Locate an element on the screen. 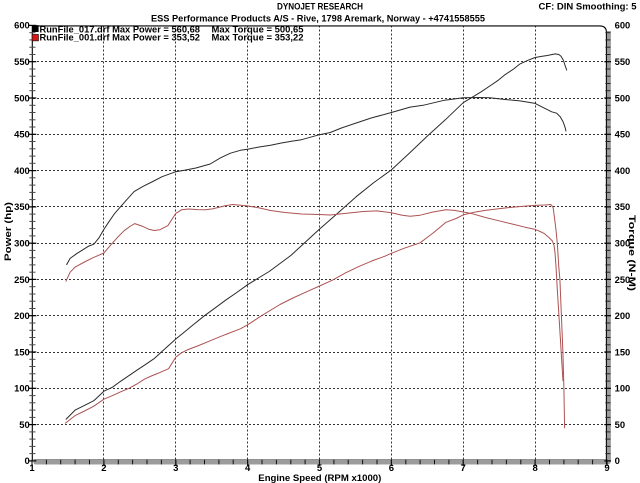 The width and height of the screenshot is (640, 483). svg-text: 1 is located at coordinates (32, 468).